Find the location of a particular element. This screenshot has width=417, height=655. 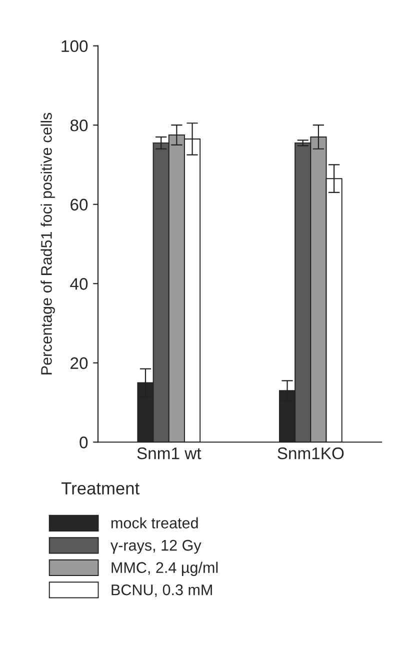

legend-label: mock treated is located at coordinates (154, 522).